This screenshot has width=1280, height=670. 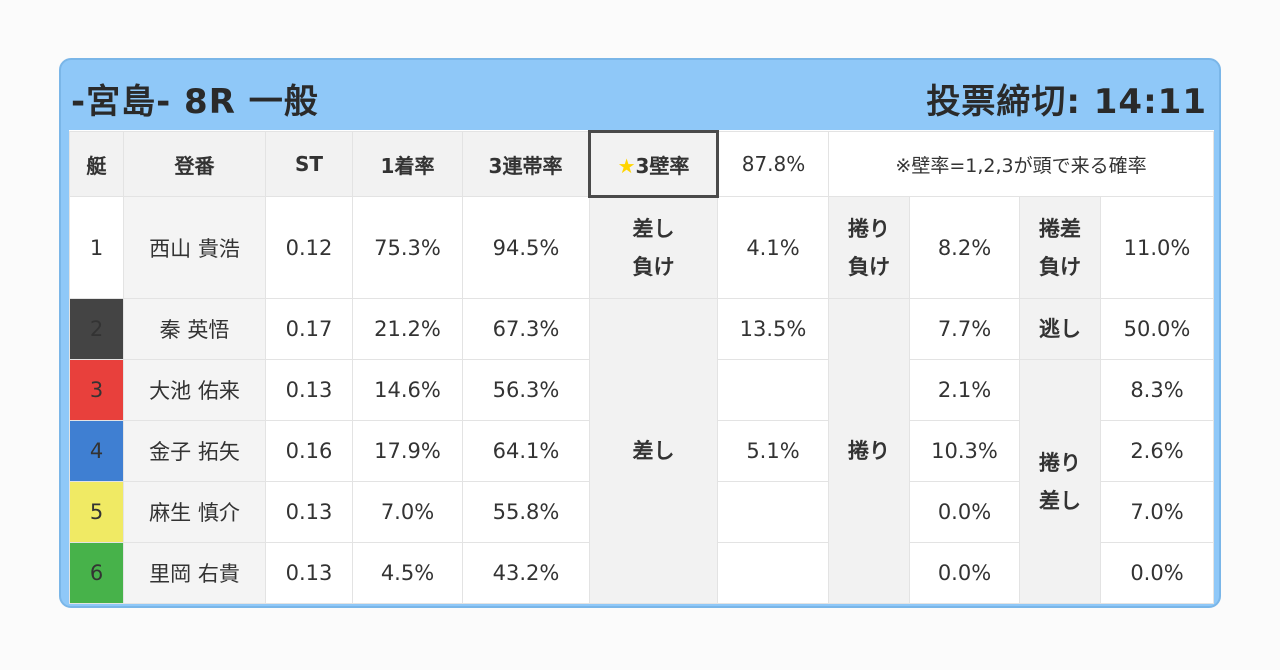 What do you see at coordinates (773, 451) in the screenshot?
I see `sashi-value: 5.1%` at bounding box center [773, 451].